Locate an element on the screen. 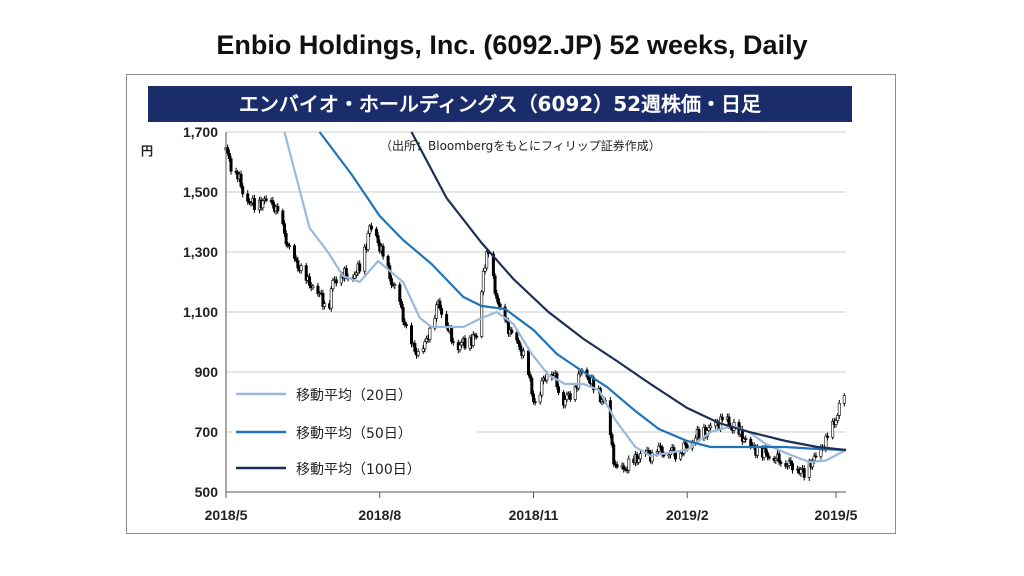 The image size is (1024, 576). y-tick-label: 900 is located at coordinates (207, 372).